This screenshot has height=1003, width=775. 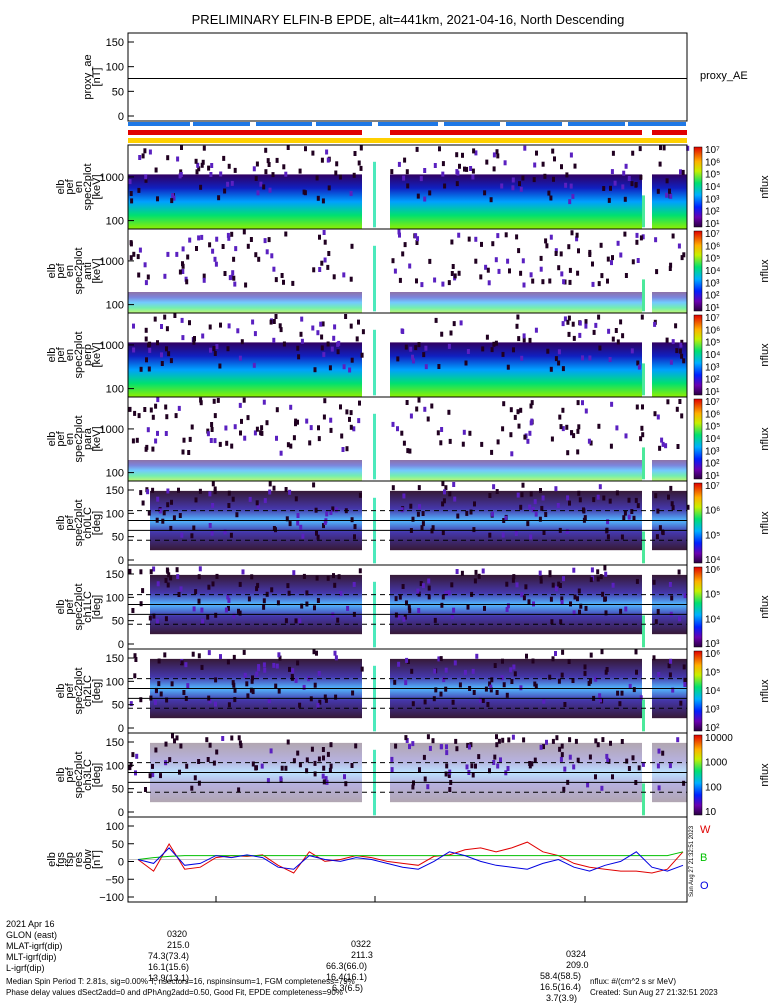 What do you see at coordinates (88, 186) in the screenshot?
I see `y-axis-label: spec2plot` at bounding box center [88, 186].